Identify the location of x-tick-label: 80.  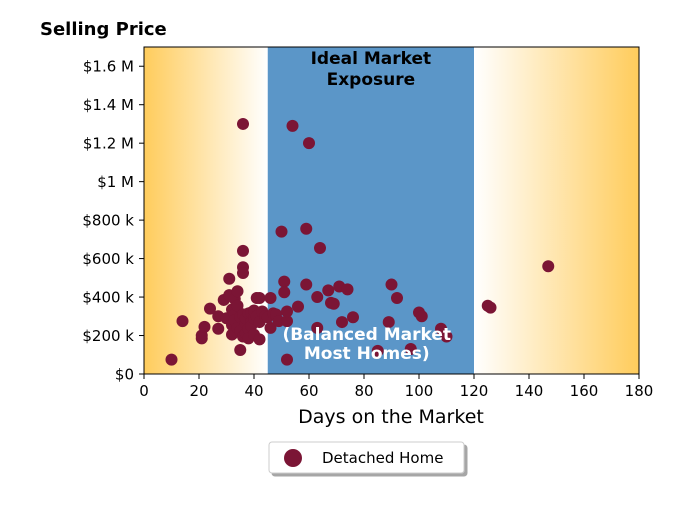
(363, 391).